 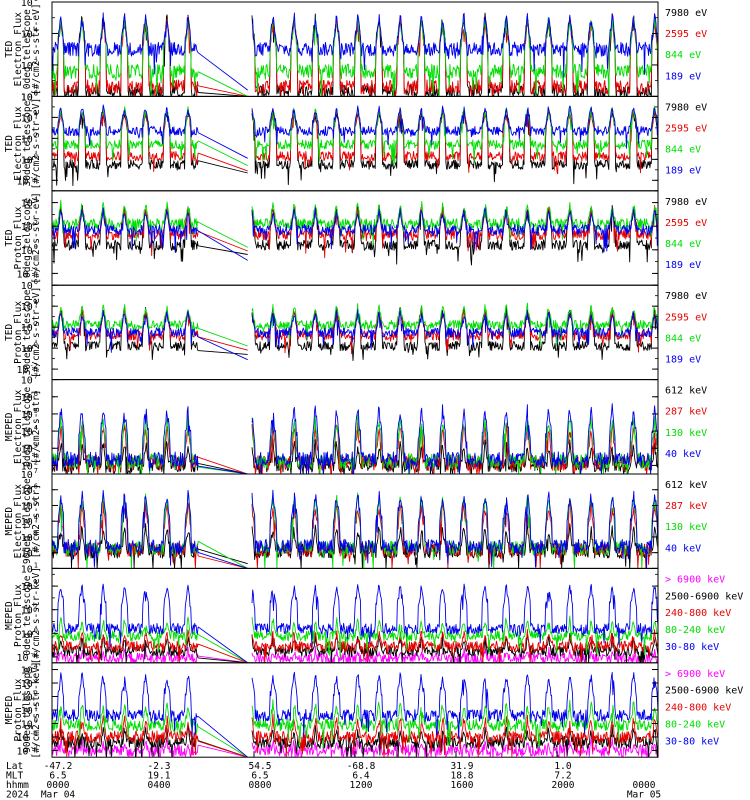 I want to click on y-axis-title-line: 30deg telescope, so click(x=27, y=332).